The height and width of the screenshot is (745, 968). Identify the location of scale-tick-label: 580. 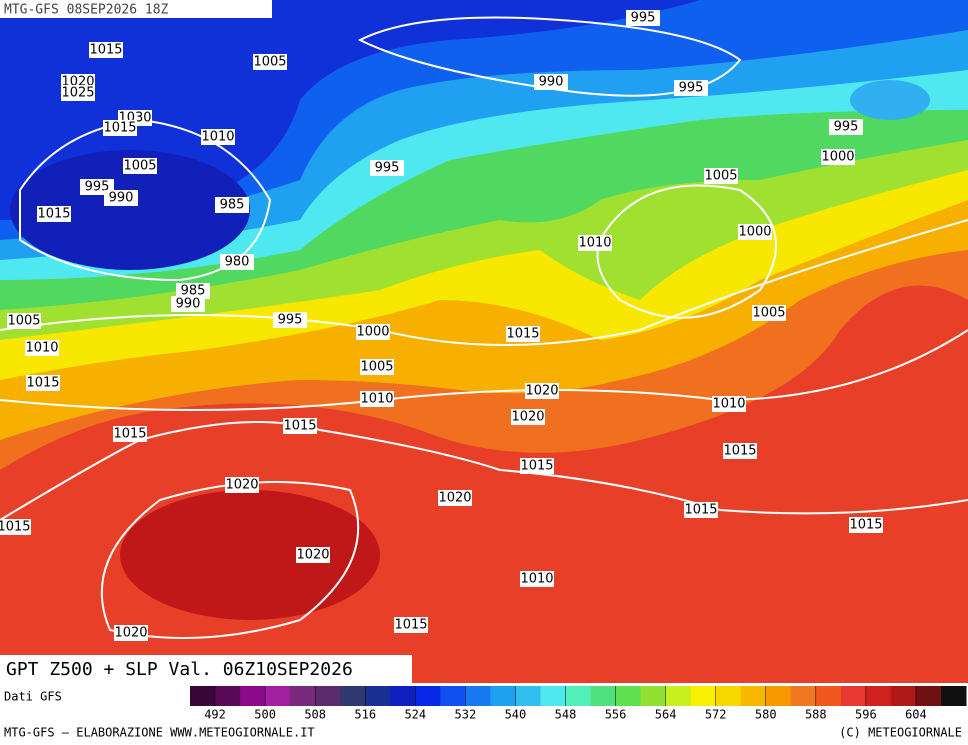
(766, 715).